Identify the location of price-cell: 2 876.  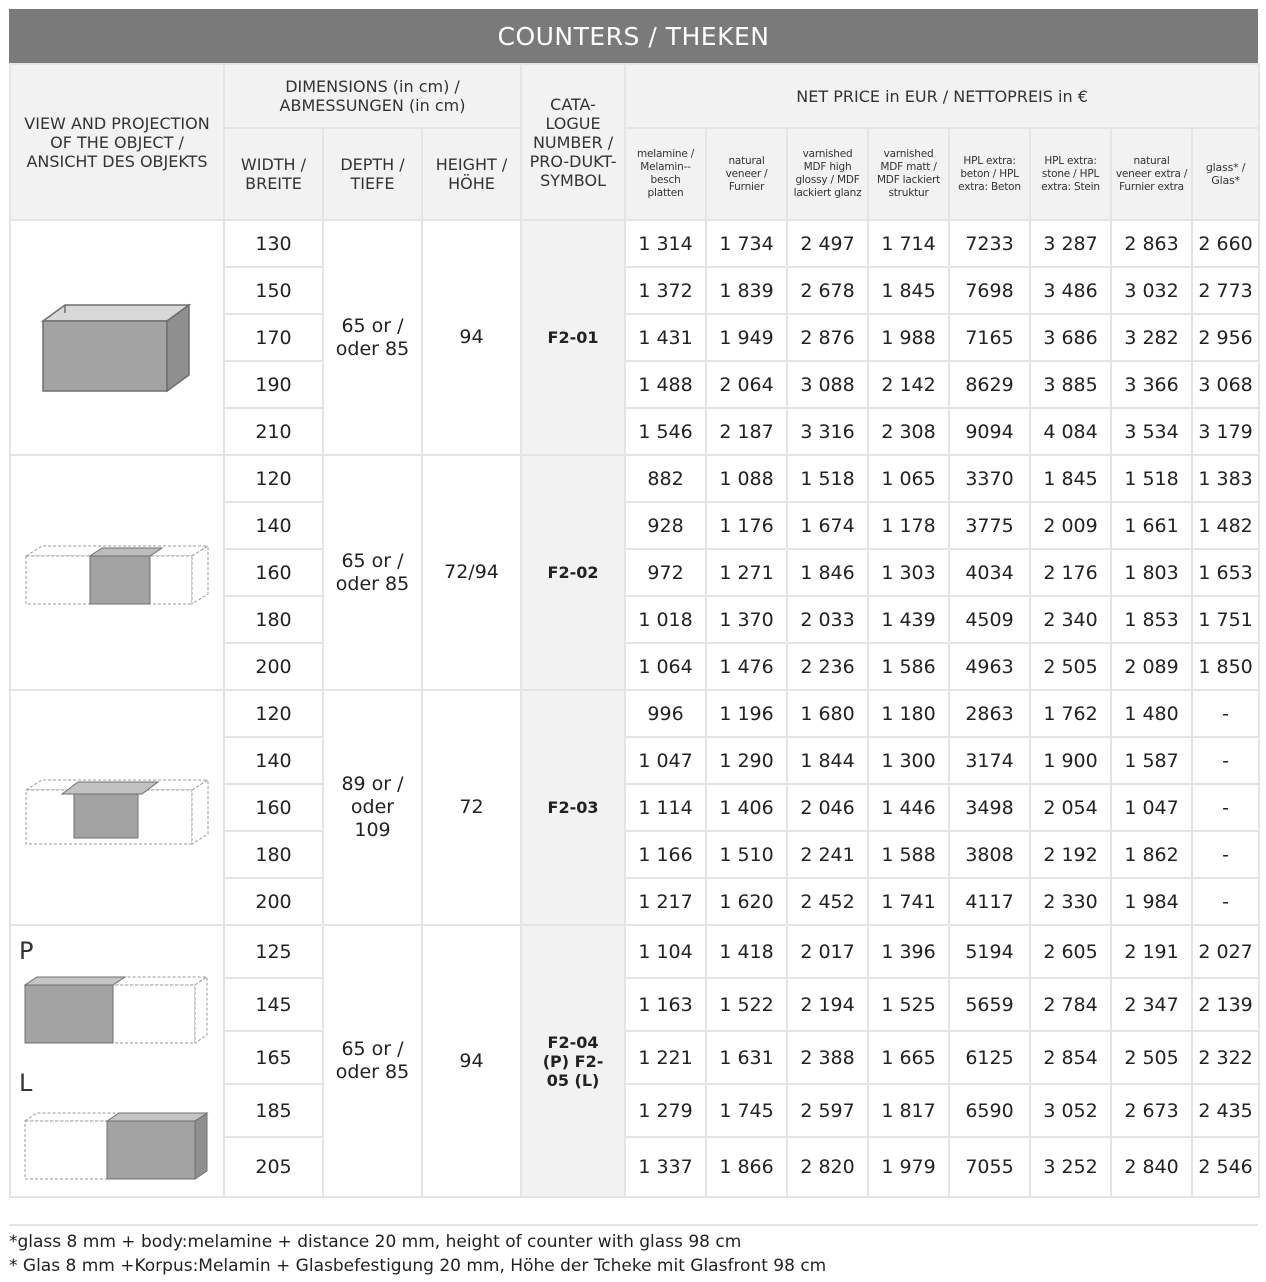
(828, 337).